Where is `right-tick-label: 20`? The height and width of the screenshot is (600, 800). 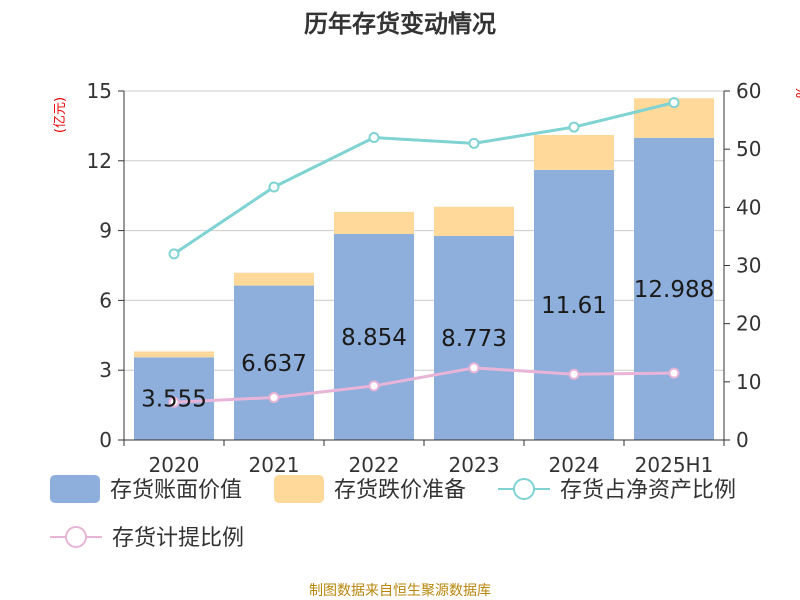 right-tick-label: 20 is located at coordinates (748, 324).